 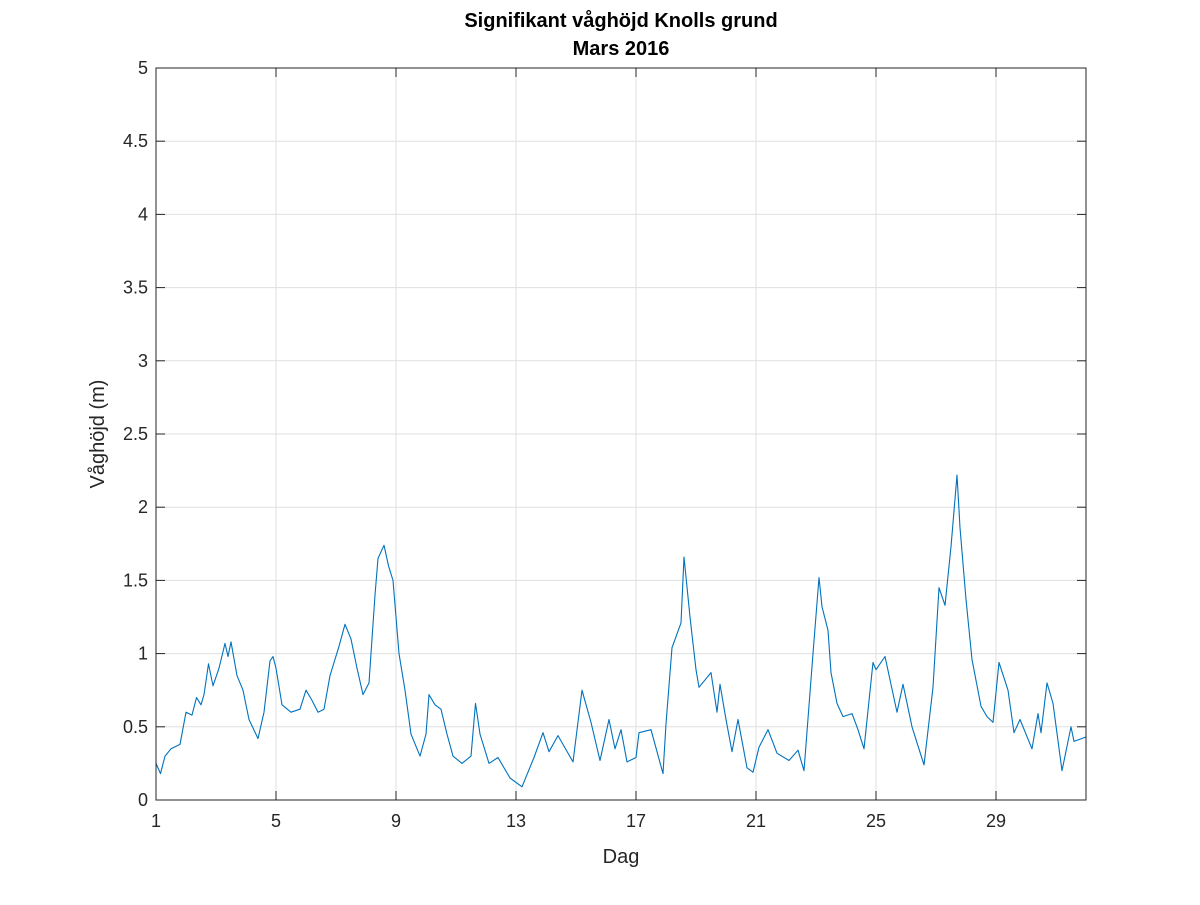 What do you see at coordinates (620, 20) in the screenshot?
I see `chart-title: Signifikant våghöjd Knolls grund` at bounding box center [620, 20].